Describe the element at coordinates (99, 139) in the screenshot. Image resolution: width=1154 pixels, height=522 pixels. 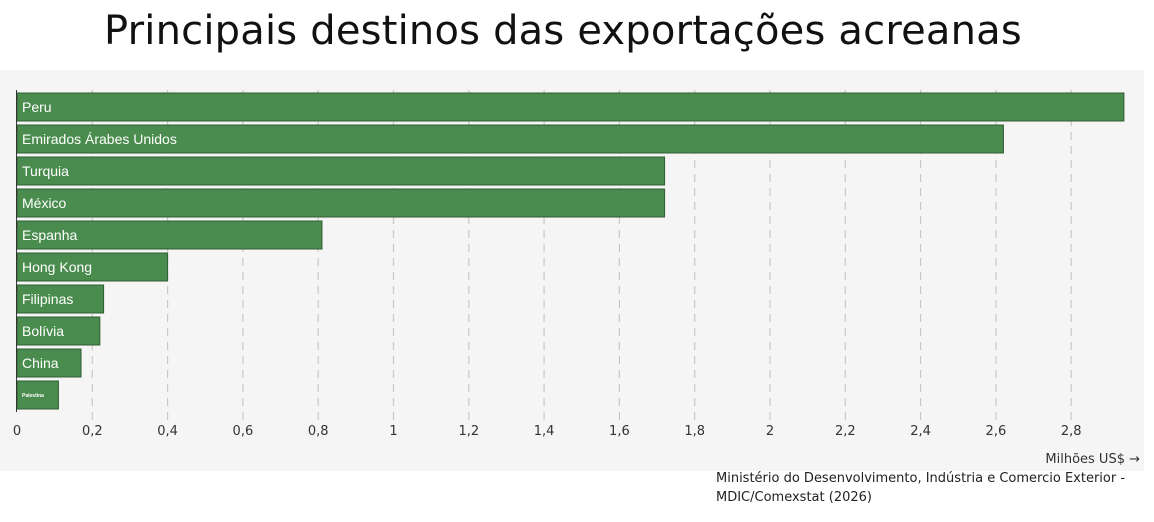
I see `bar-label: Emirados Árabes Unidos` at that location.